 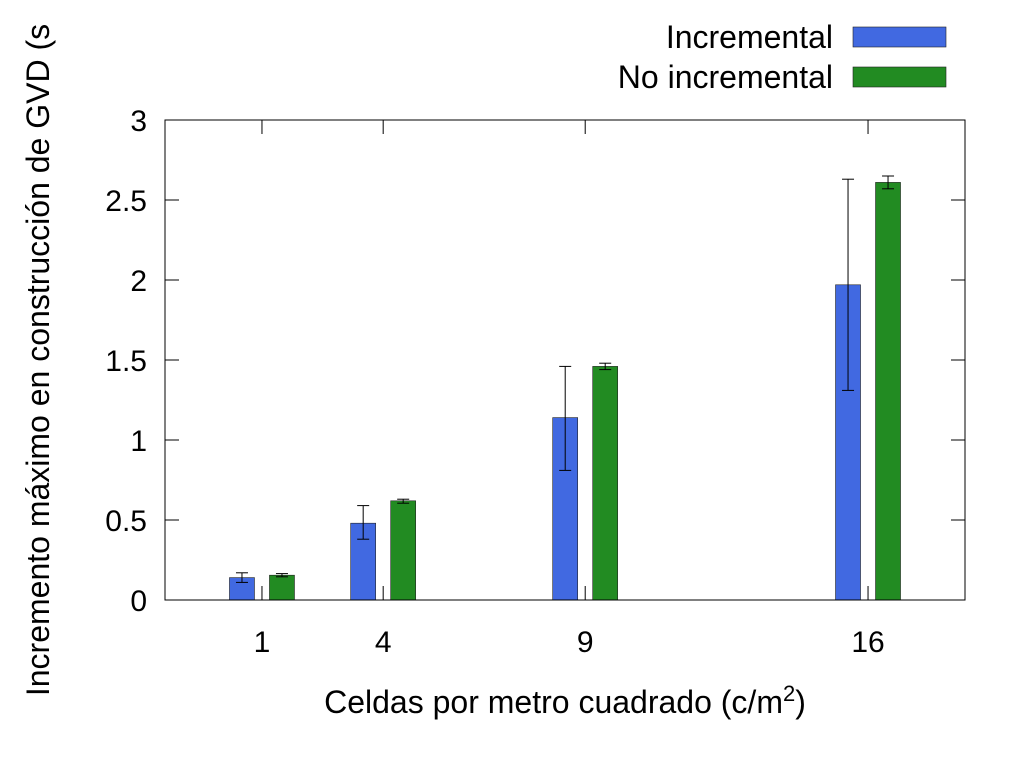 What do you see at coordinates (126, 521) in the screenshot?
I see `y-tick-label: 0.5` at bounding box center [126, 521].